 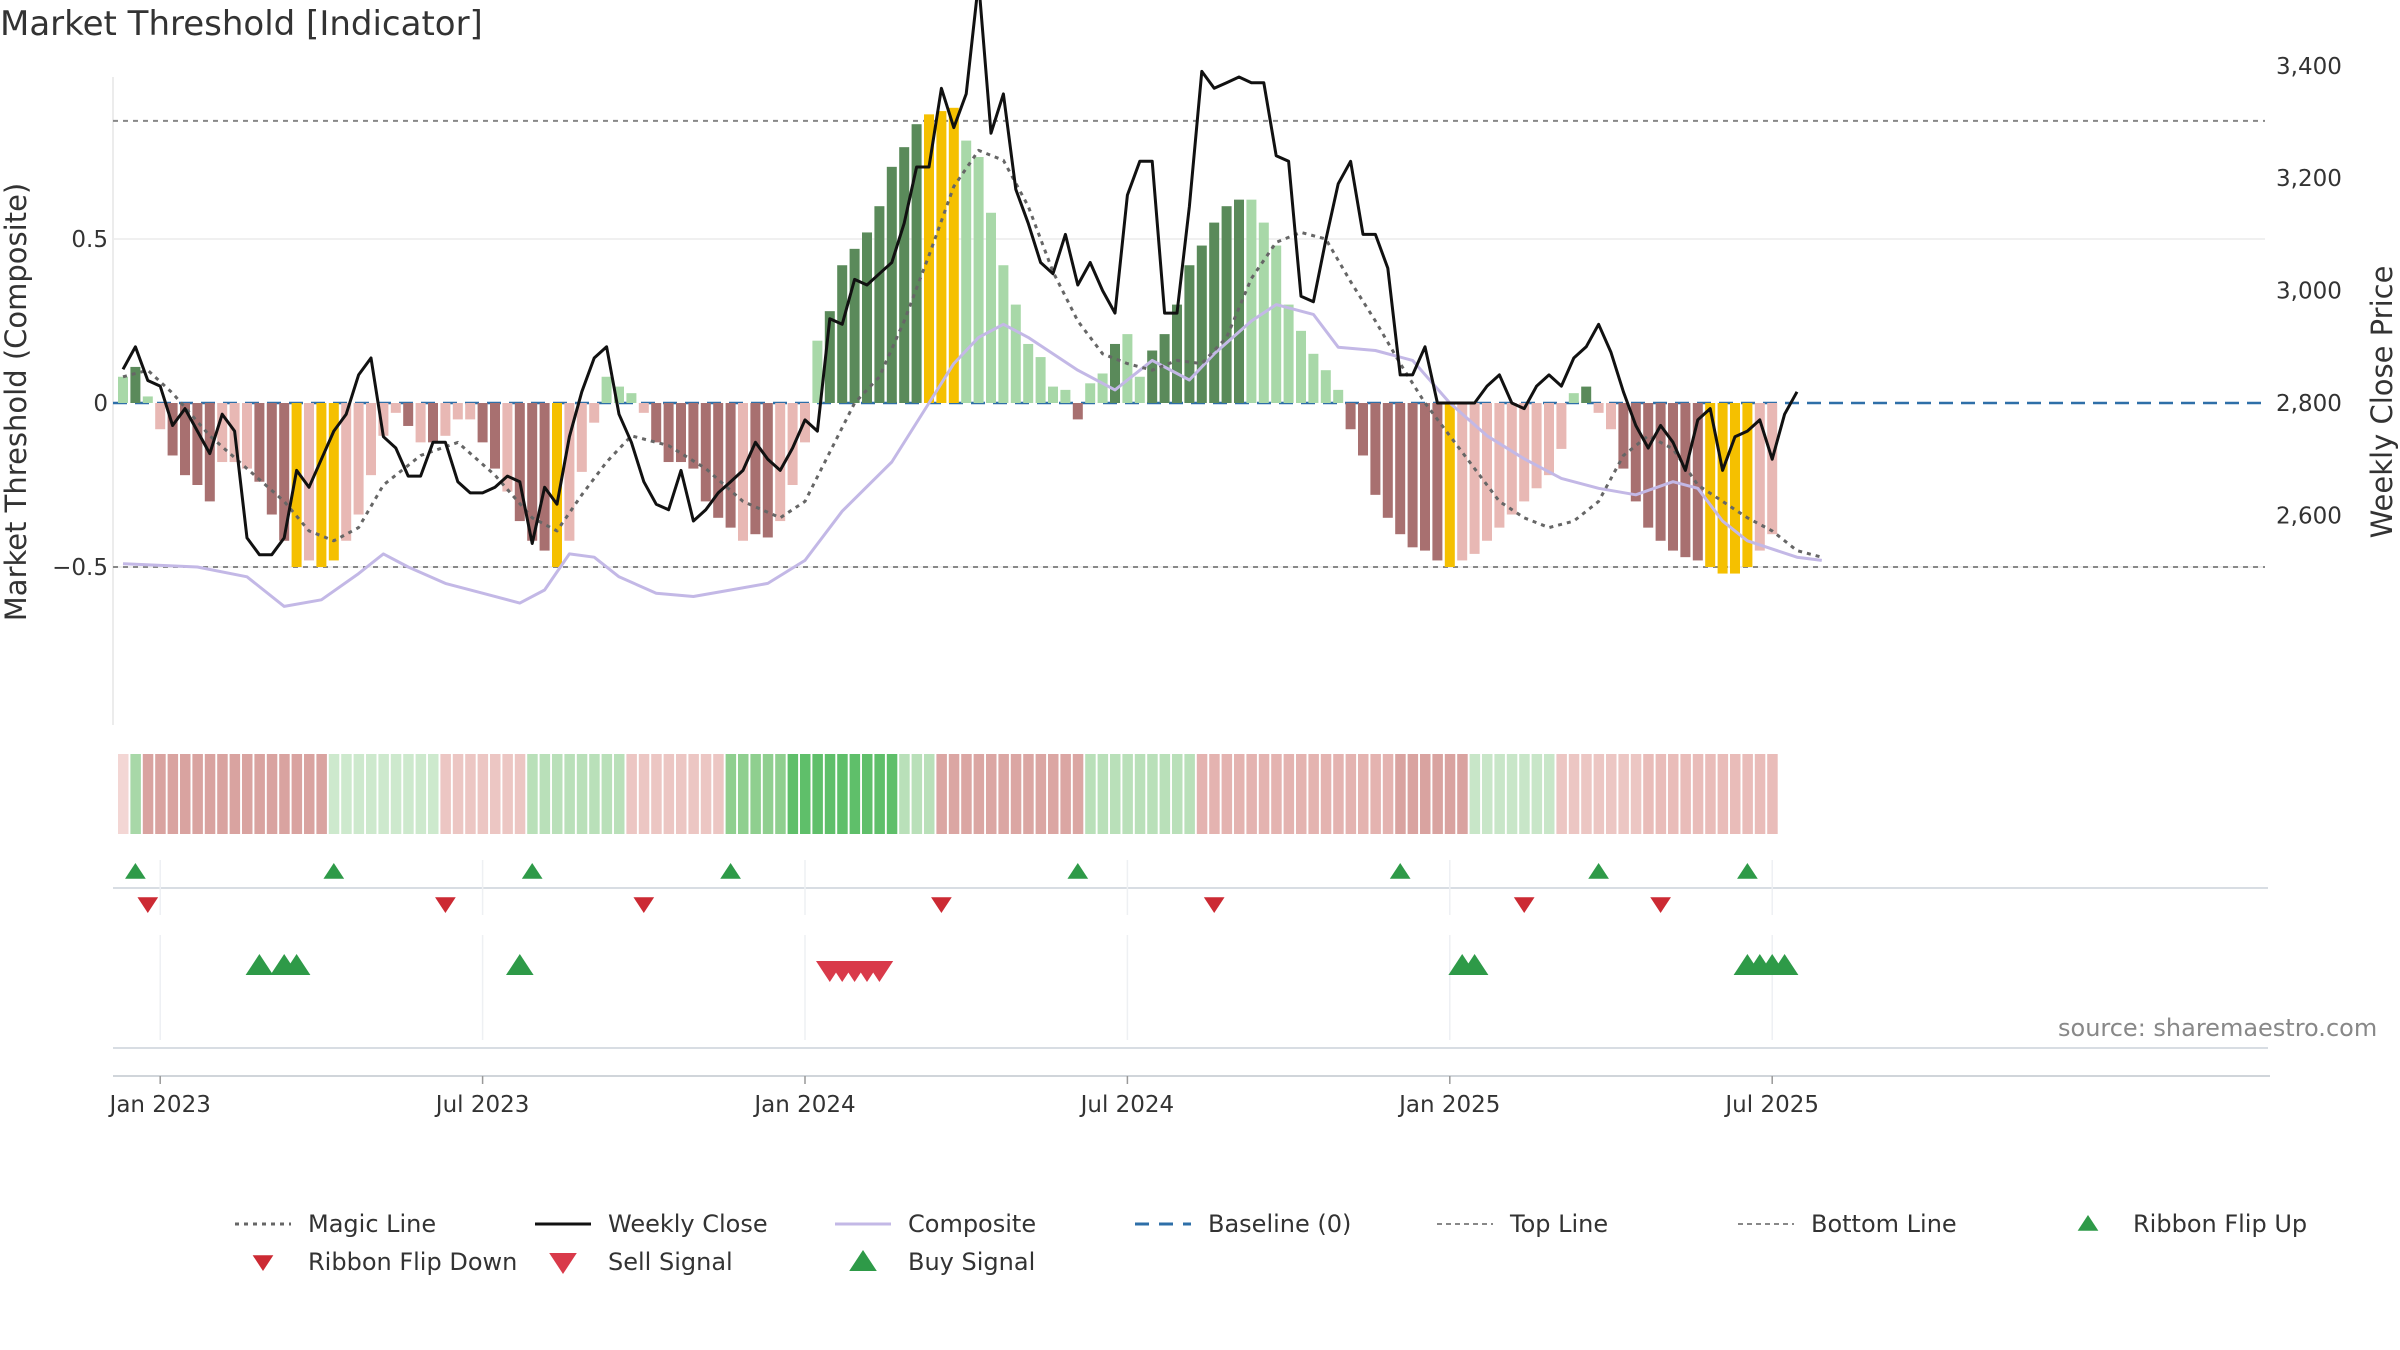 I want to click on right-tick-label: 3,400, so click(x=2309, y=67).